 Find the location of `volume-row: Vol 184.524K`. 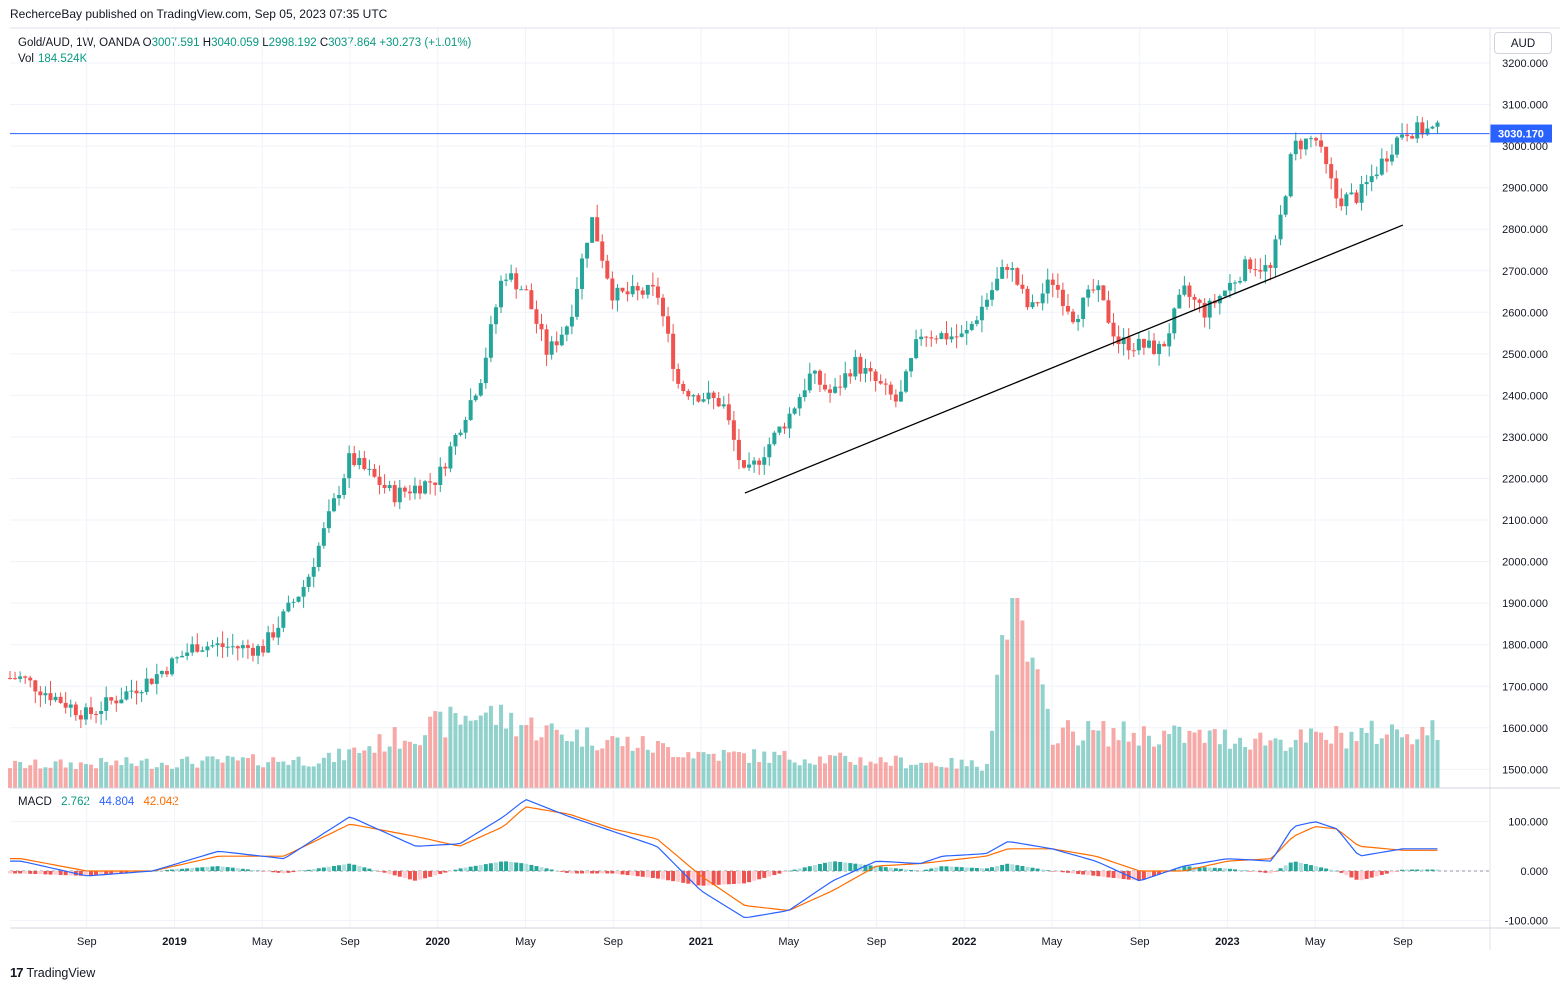

volume-row: Vol 184.524K is located at coordinates (244, 59).